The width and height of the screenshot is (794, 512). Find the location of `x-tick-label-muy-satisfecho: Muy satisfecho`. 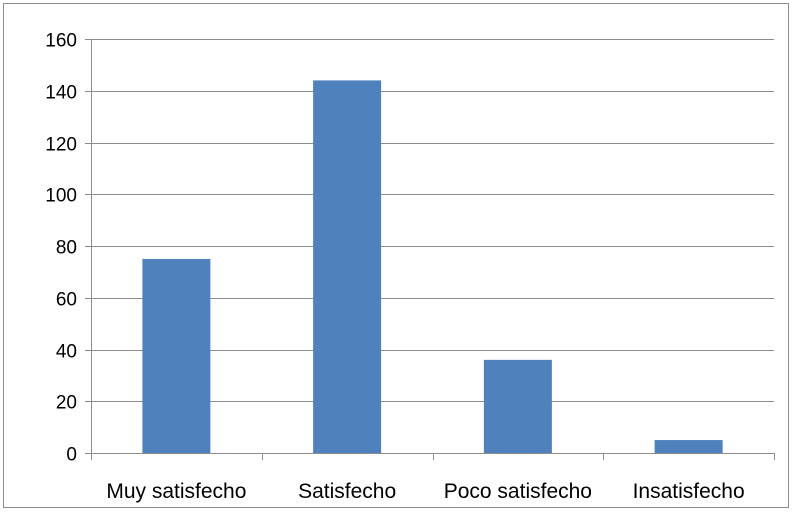

x-tick-label-muy-satisfecho: Muy satisfecho is located at coordinates (176, 491).